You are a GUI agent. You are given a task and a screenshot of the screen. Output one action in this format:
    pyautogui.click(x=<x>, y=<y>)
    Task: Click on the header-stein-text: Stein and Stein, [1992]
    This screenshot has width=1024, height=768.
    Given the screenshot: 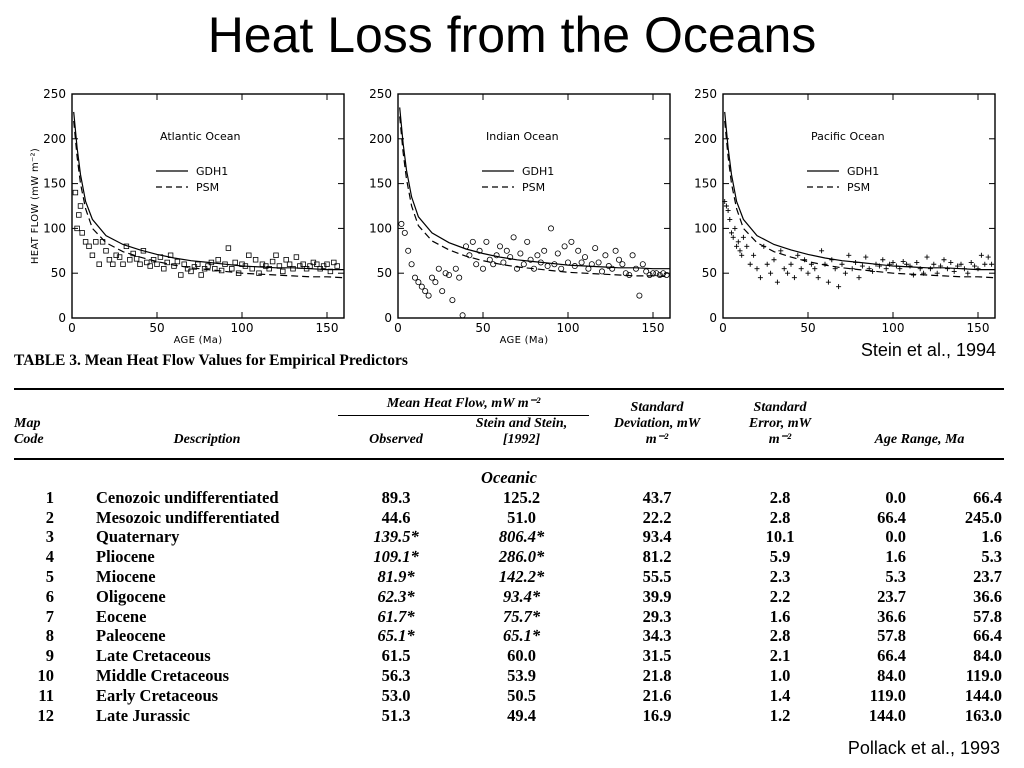 What is the action you would take?
    pyautogui.click(x=521, y=431)
    